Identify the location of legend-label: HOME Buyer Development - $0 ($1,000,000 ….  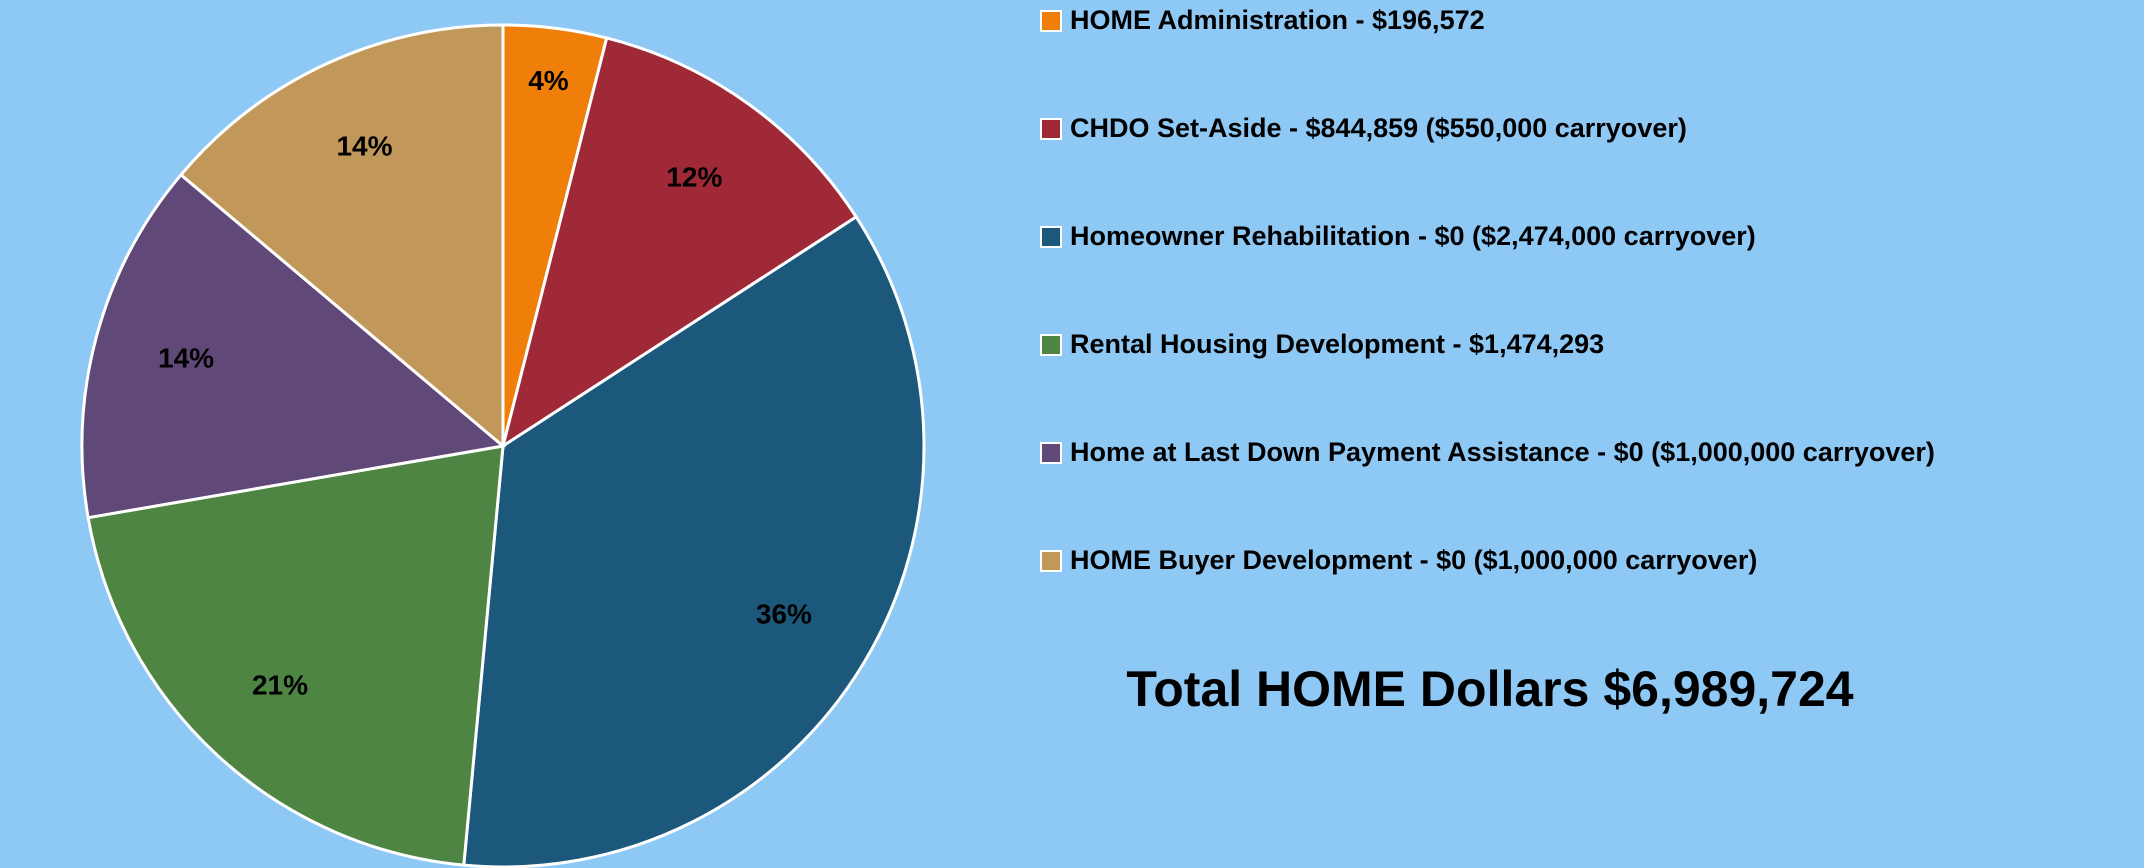
(1413, 560).